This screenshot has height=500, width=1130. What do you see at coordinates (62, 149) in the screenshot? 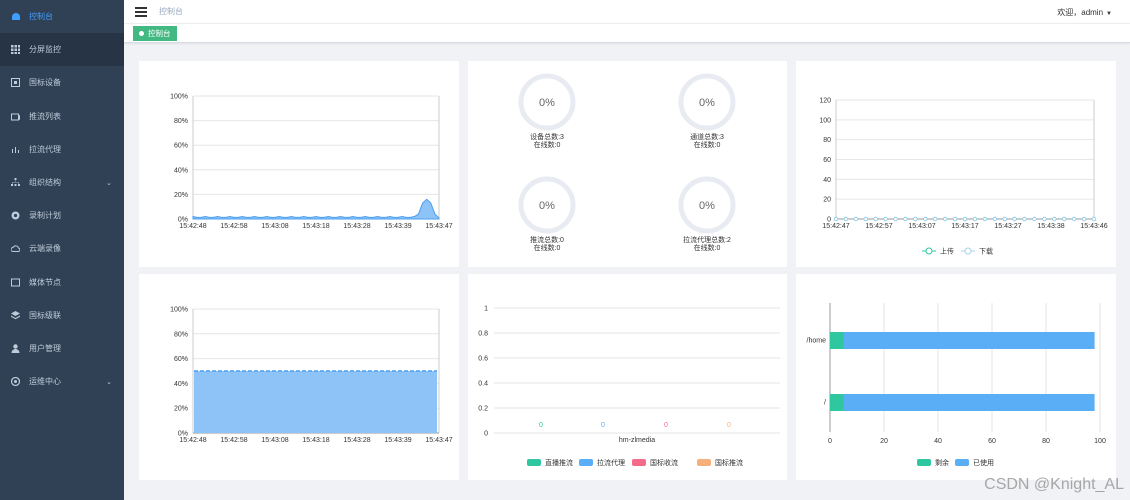
I see `sidebar-item-4: 拉流代理` at bounding box center [62, 149].